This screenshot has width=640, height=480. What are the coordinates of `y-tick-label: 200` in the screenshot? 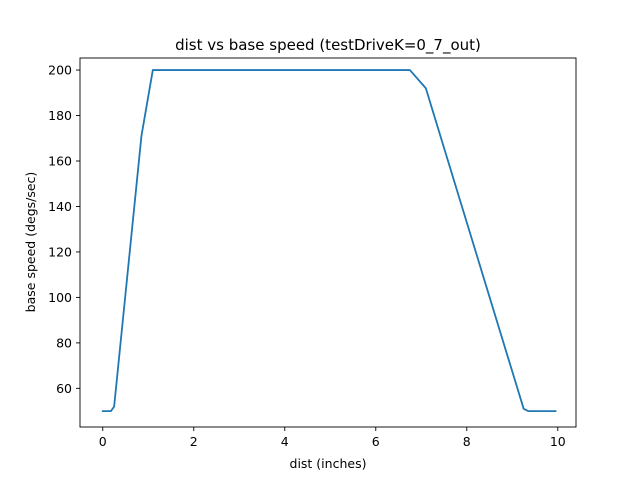 It's located at (60, 70).